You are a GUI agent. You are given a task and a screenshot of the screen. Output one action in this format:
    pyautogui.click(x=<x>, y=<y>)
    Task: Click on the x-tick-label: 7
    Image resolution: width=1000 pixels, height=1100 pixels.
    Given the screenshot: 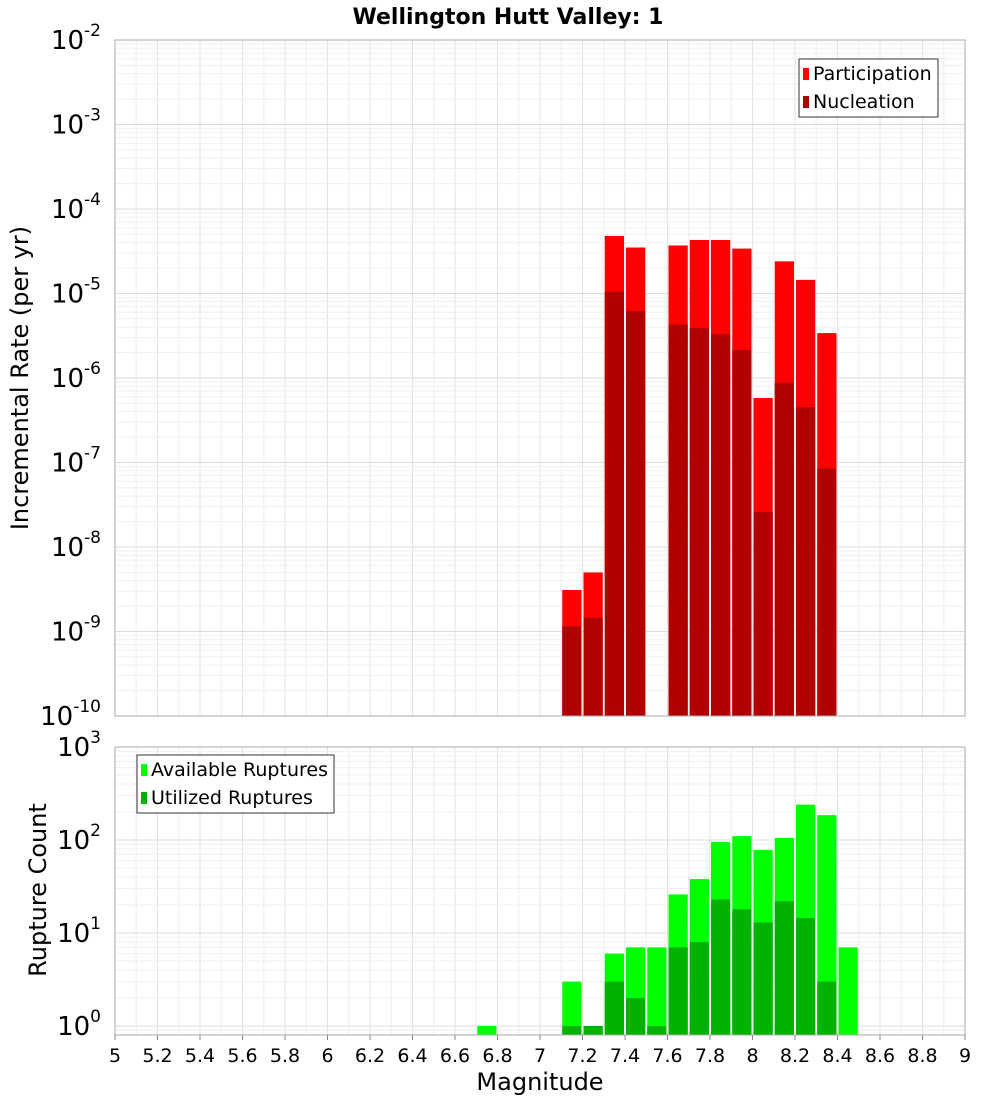 What is the action you would take?
    pyautogui.click(x=540, y=1056)
    